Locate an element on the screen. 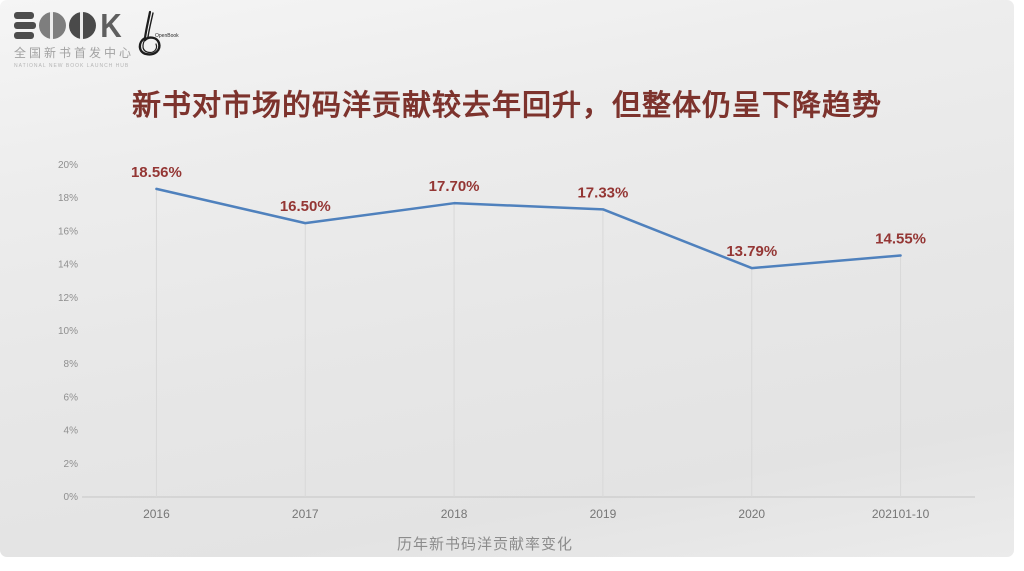  chart-caption: 历年新书码洋贡献率变化 is located at coordinates (484, 544).